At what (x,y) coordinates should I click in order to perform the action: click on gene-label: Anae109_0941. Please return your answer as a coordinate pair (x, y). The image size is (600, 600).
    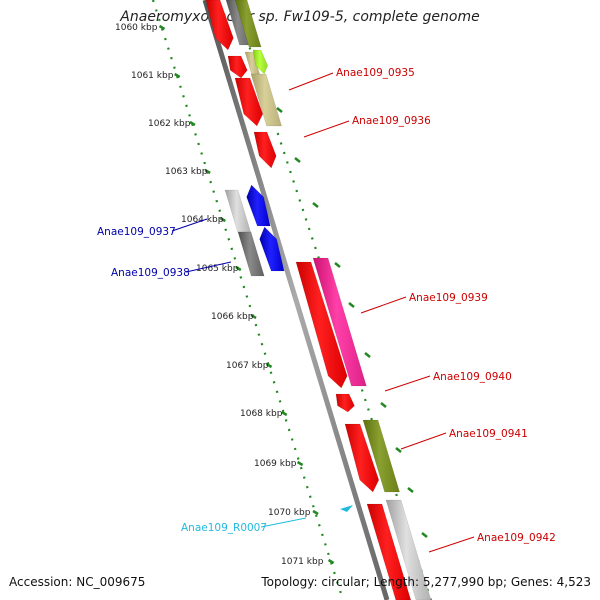
    Looking at the image, I should click on (488, 434).